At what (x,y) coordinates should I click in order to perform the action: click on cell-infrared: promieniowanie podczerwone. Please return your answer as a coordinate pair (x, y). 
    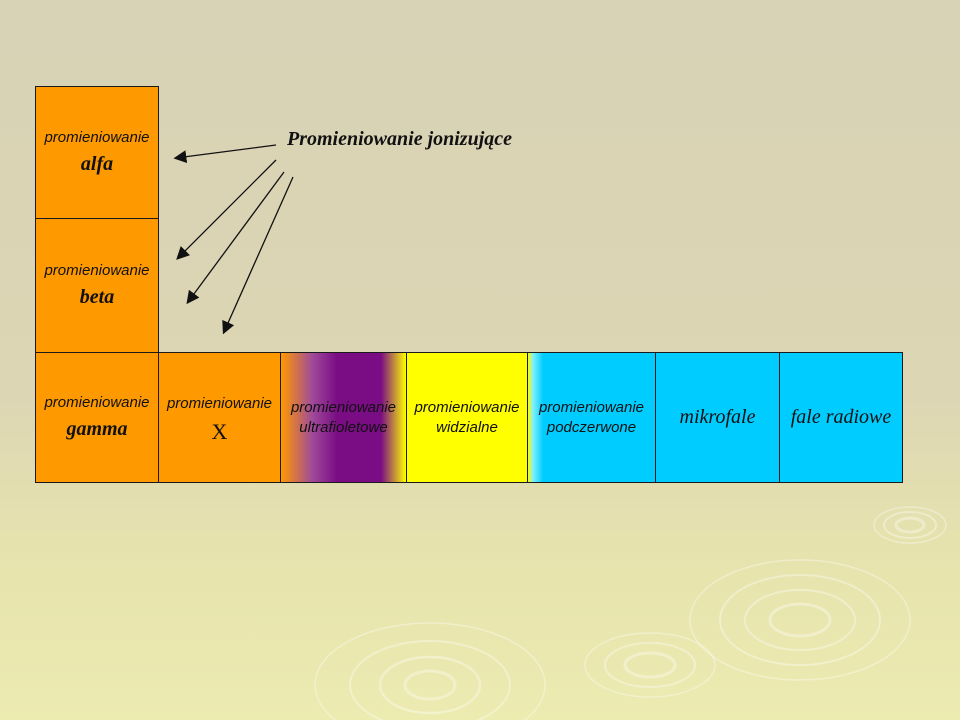
    Looking at the image, I should click on (591, 417).